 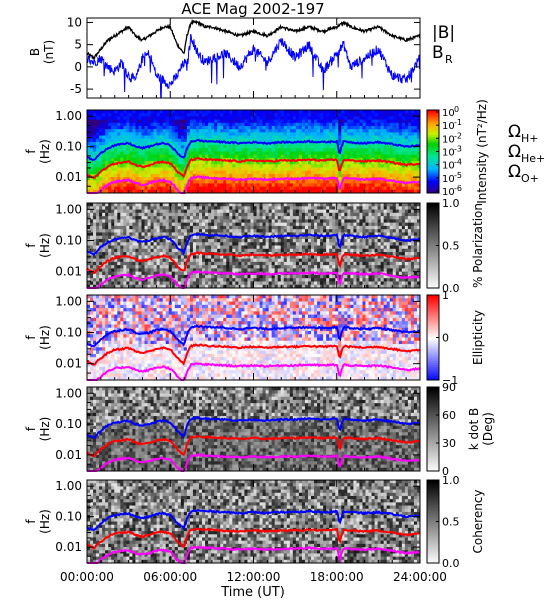 I want to click on colorbar-segment, so click(x=433, y=182).